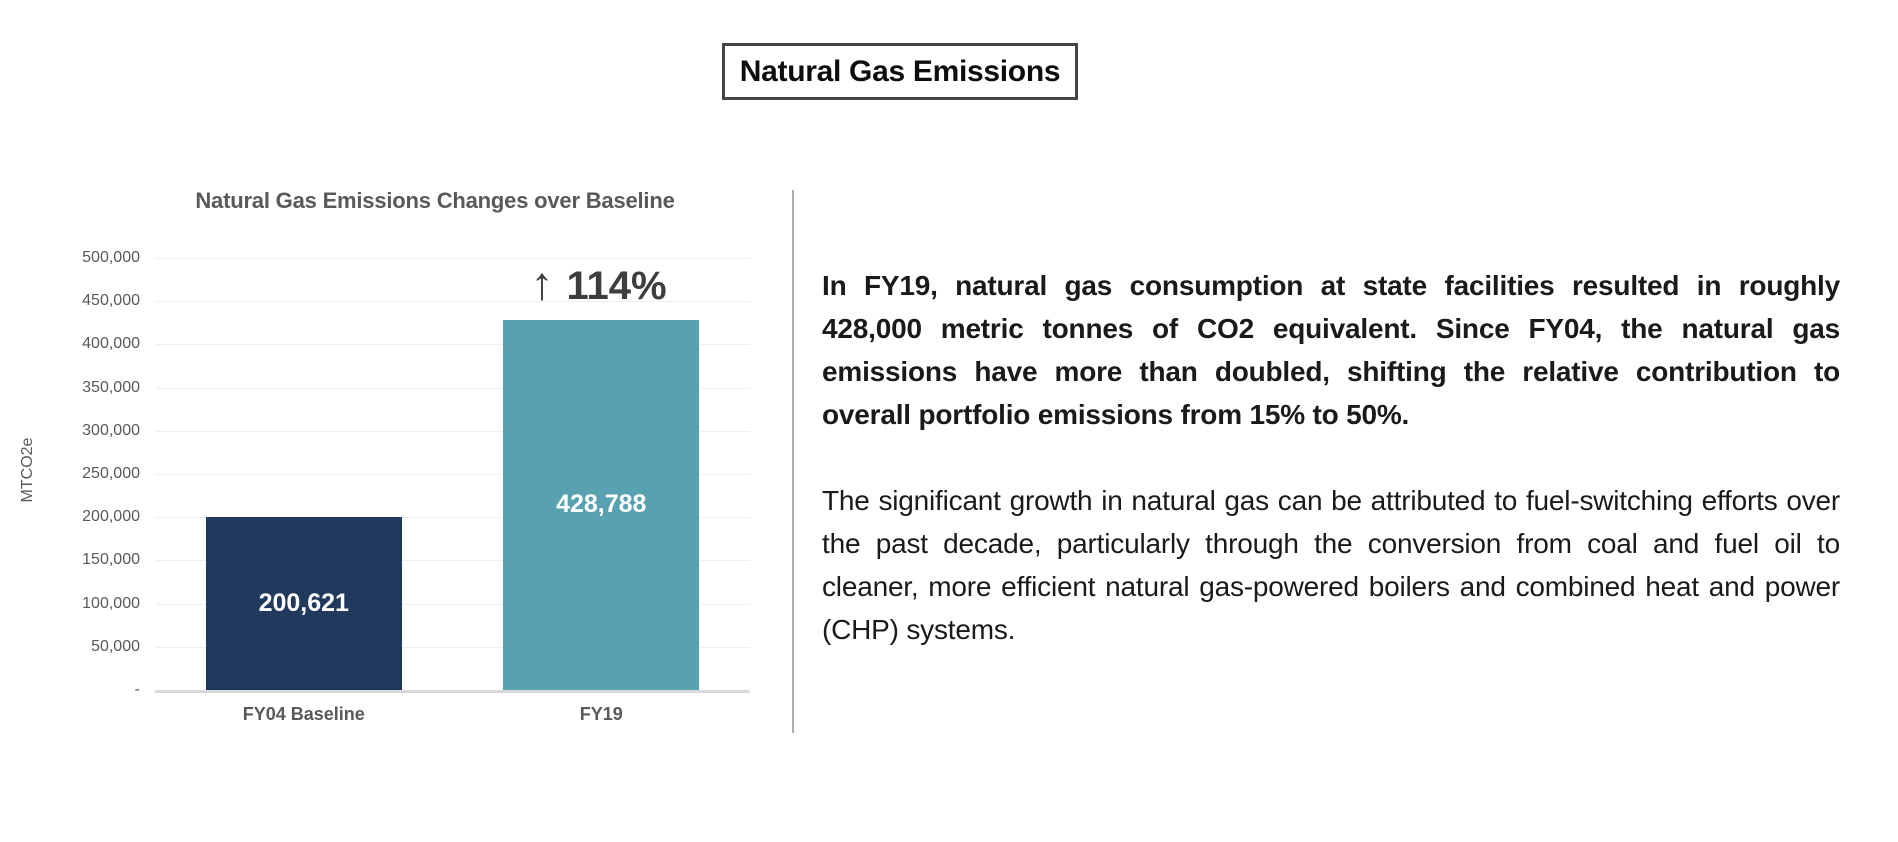 The width and height of the screenshot is (1898, 842). I want to click on y-tick-label: 250,000, so click(111, 473).